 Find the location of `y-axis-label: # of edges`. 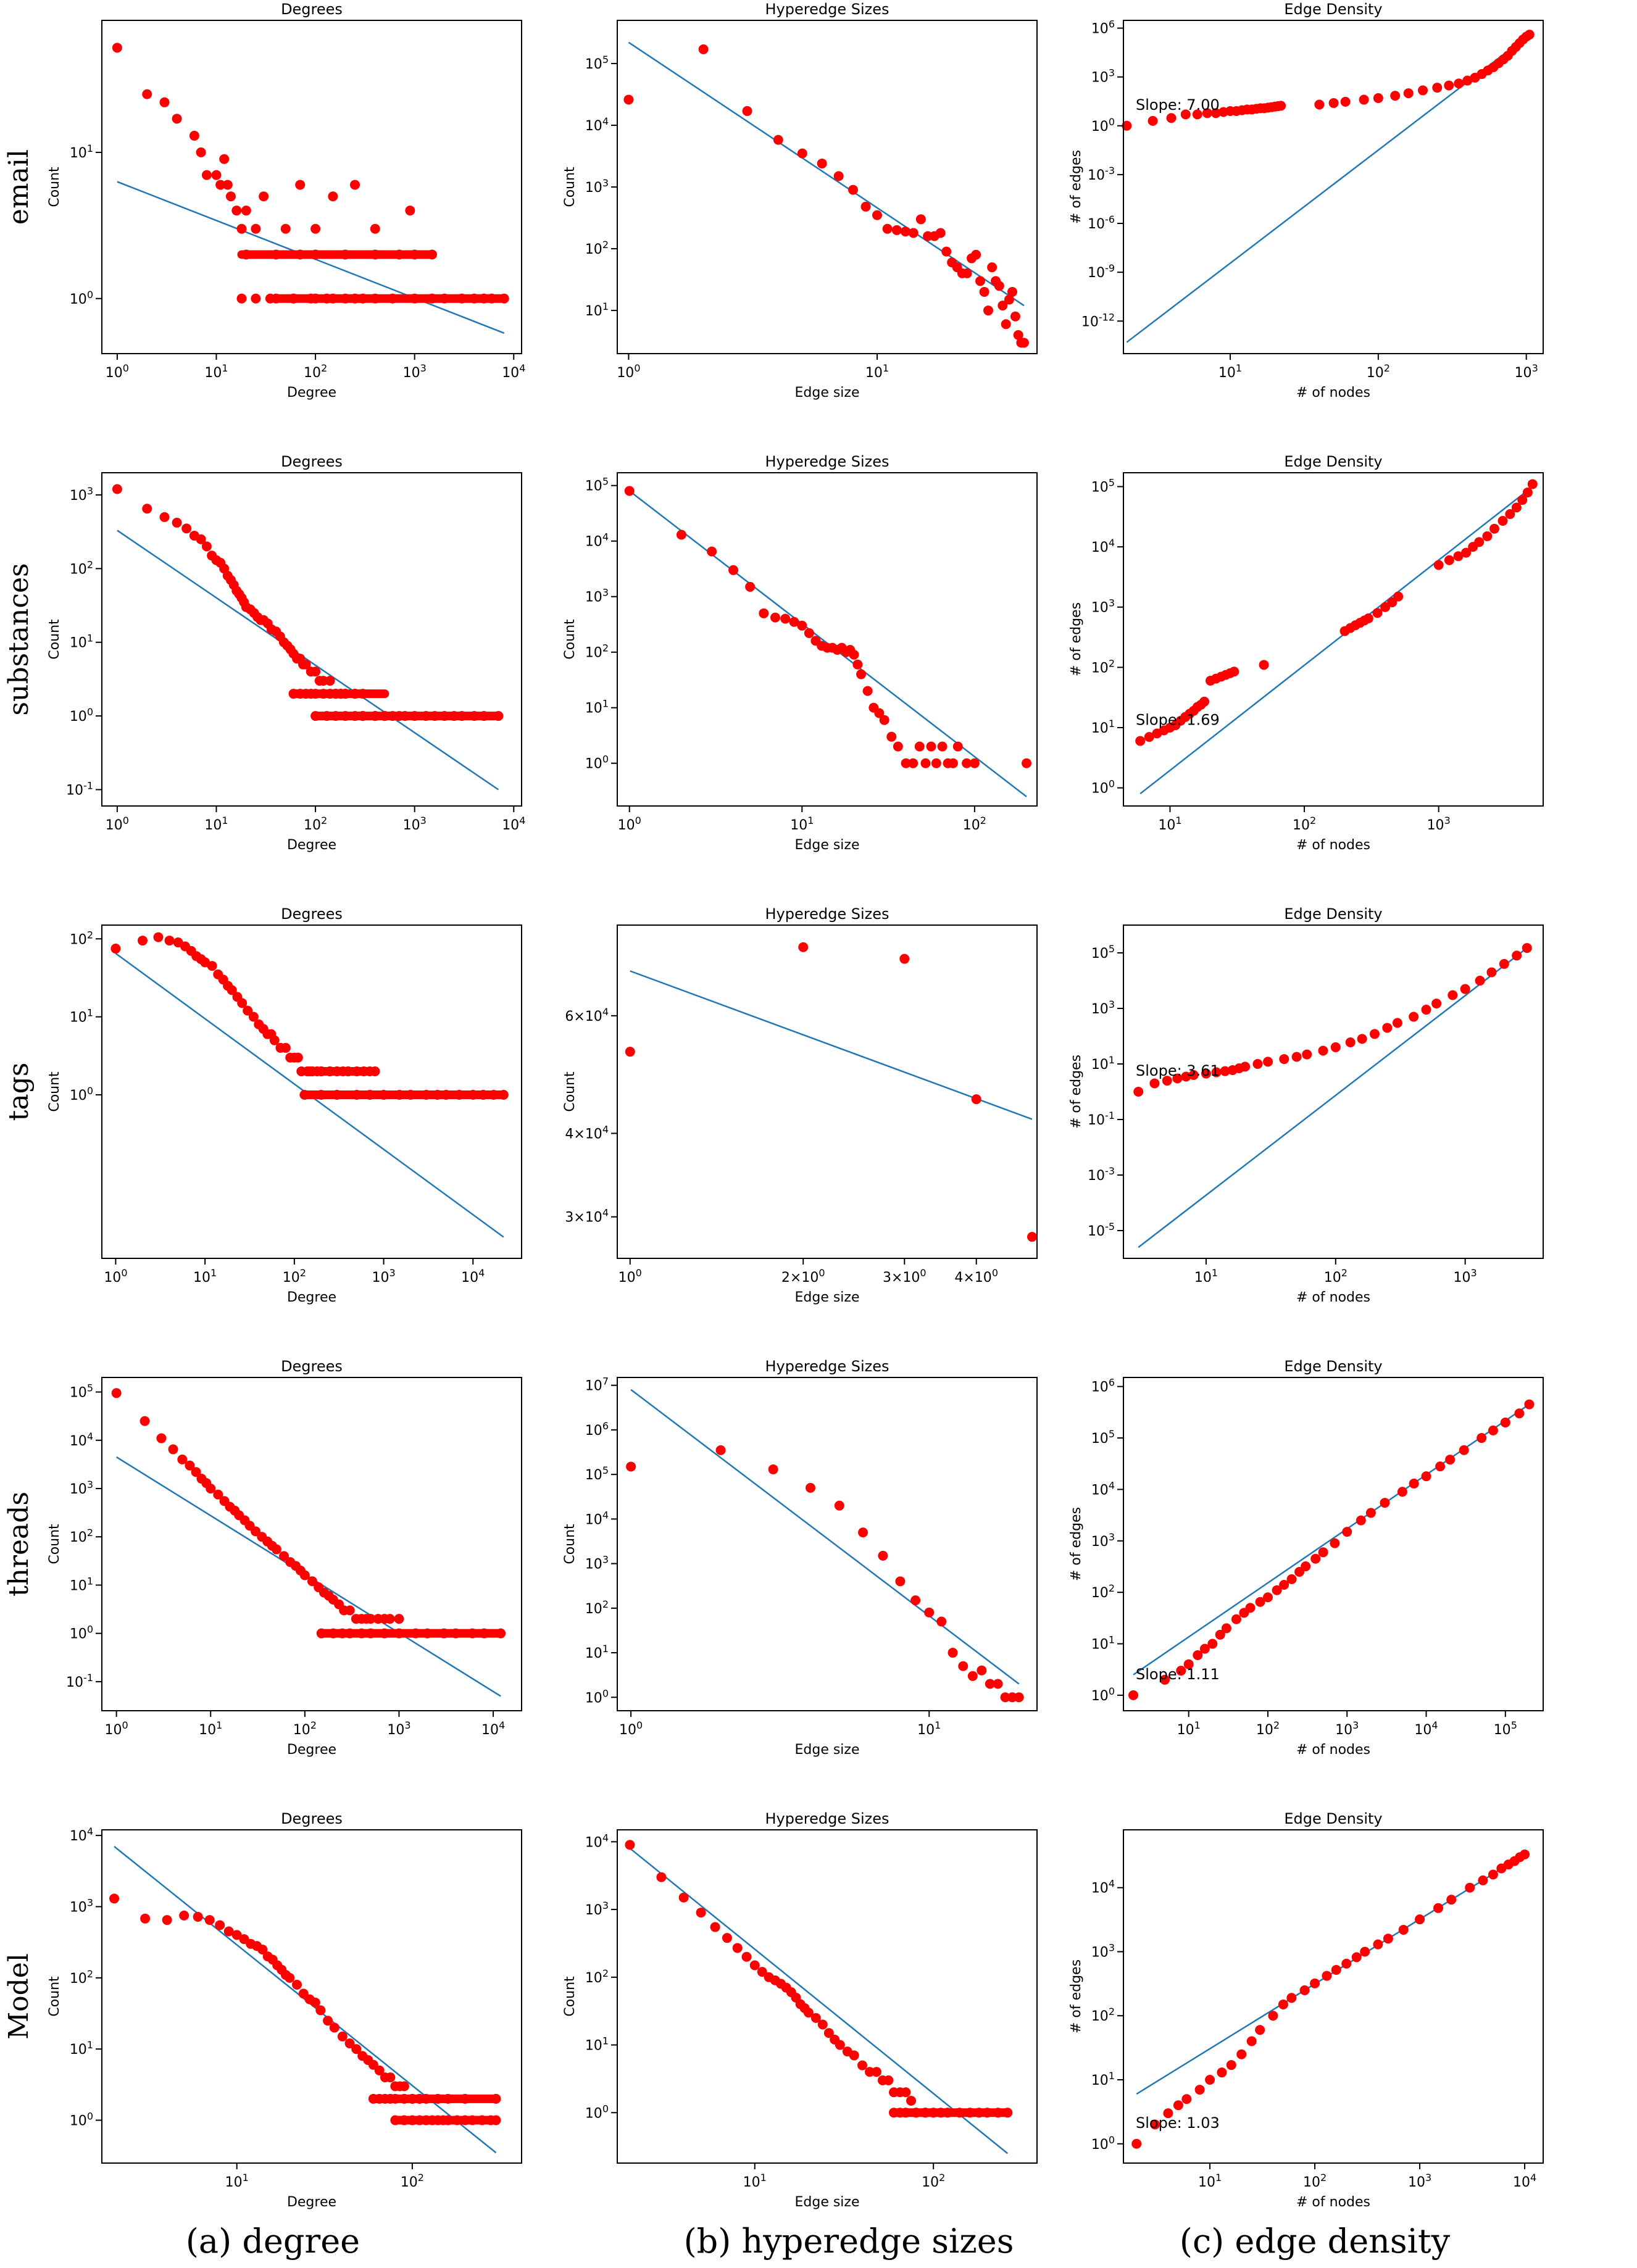

y-axis-label: # of edges is located at coordinates (1076, 187).